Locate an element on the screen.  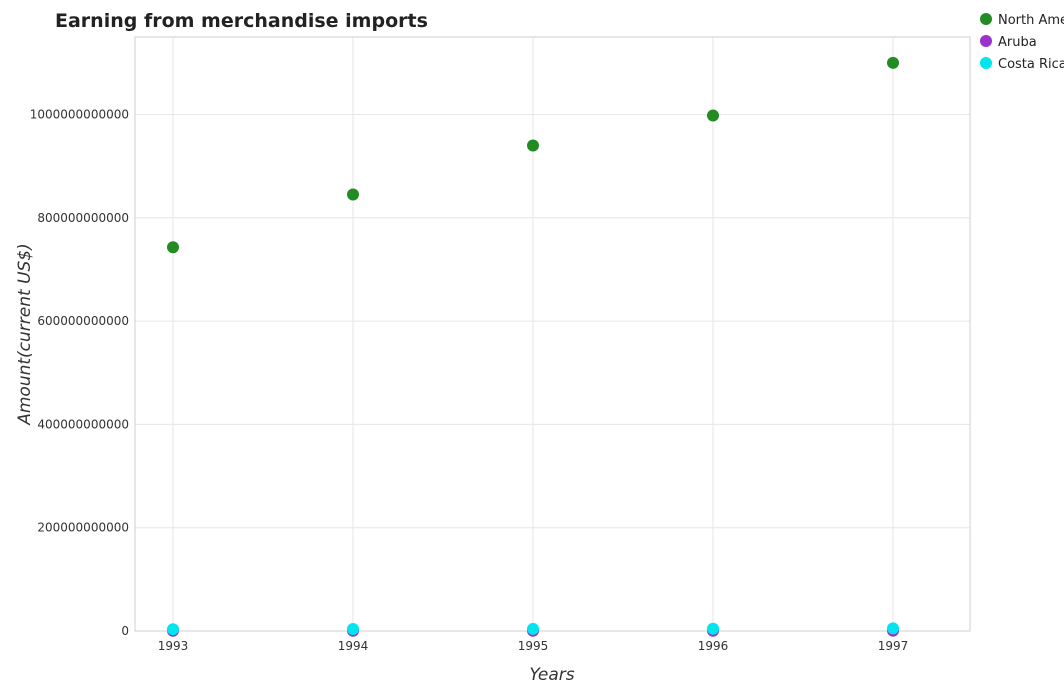
y-tick-label: 600000000000 is located at coordinates (83, 321).